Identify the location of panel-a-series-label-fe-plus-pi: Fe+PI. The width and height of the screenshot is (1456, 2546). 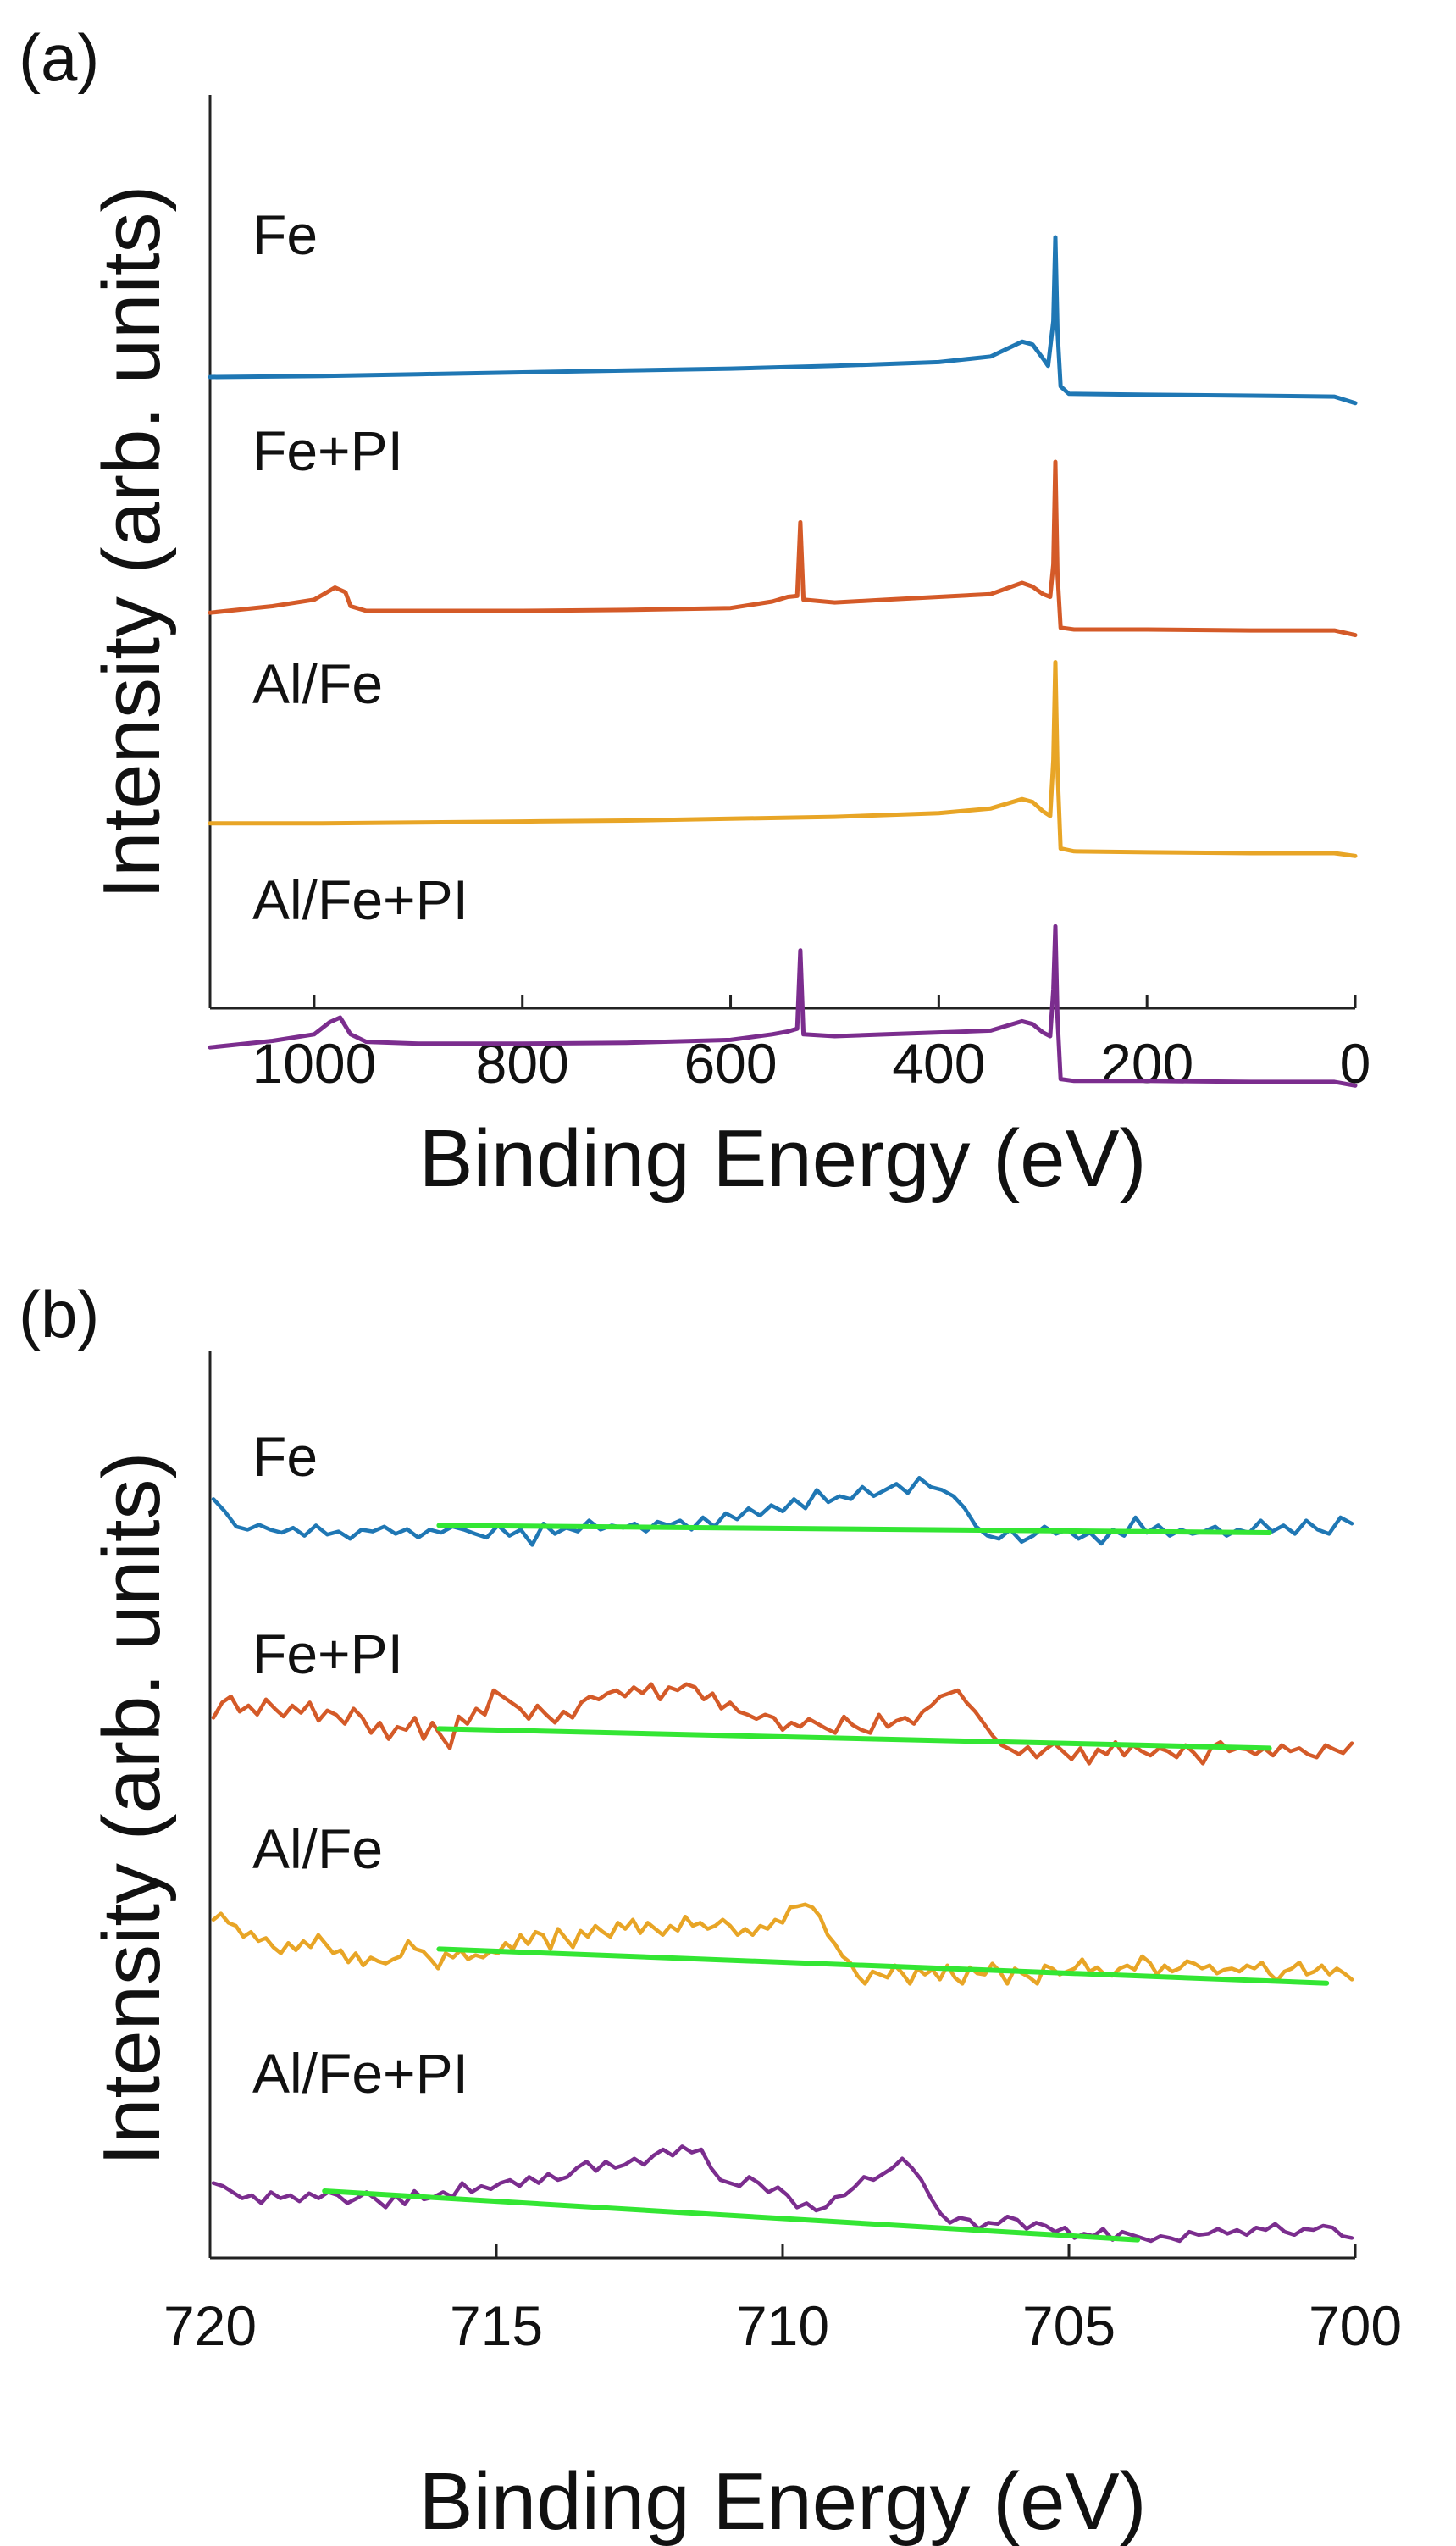
(327, 451).